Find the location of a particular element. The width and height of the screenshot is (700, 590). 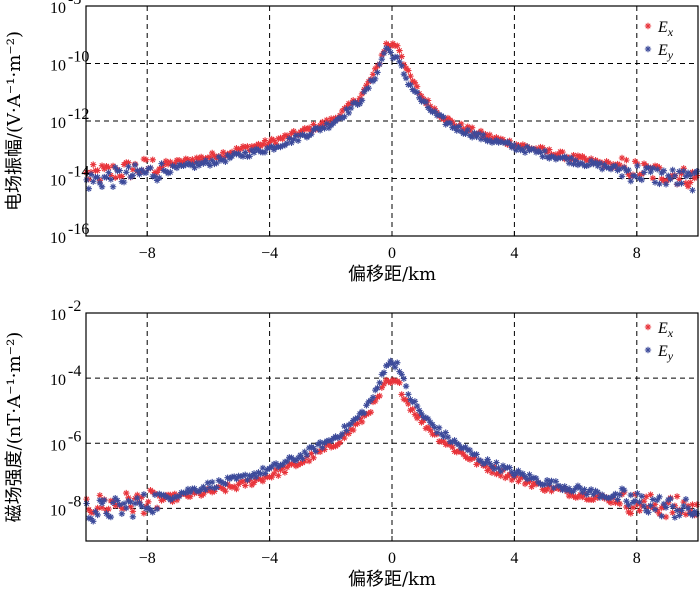

legend-marker-ey is located at coordinates (648, 49).